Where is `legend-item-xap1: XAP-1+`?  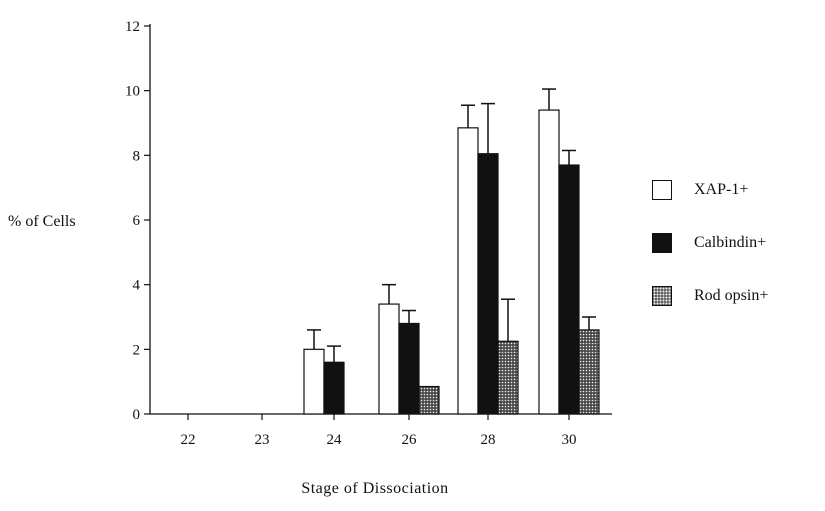
legend-item-xap1: XAP-1+ is located at coordinates (710, 190).